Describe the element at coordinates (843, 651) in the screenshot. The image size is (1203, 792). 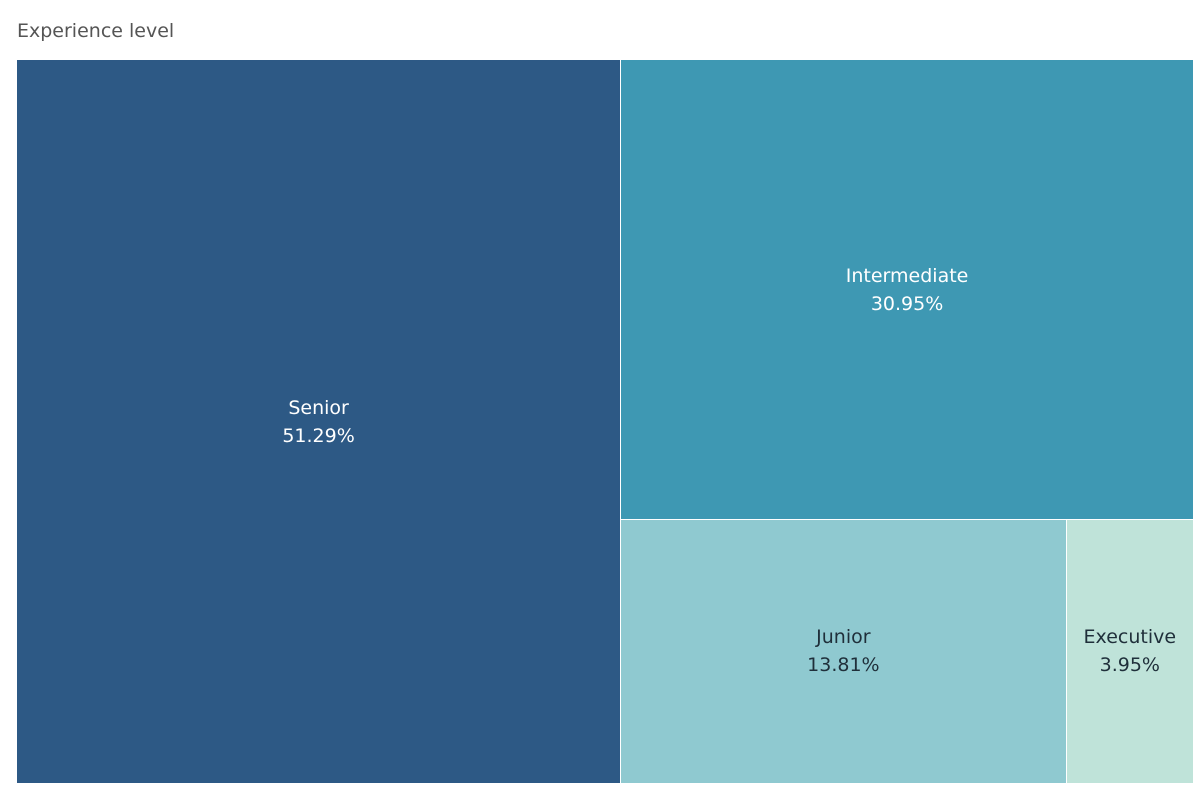
I see `treemap-cell-junior: Junior 13.81%` at that location.